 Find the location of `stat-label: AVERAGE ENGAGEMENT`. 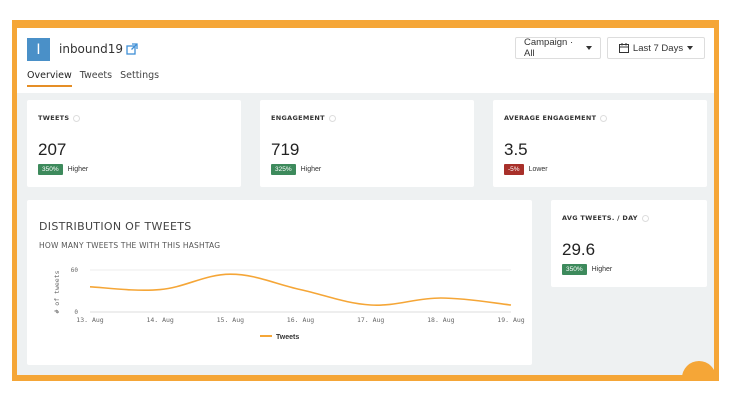

stat-label: AVERAGE ENGAGEMENT is located at coordinates (550, 118).